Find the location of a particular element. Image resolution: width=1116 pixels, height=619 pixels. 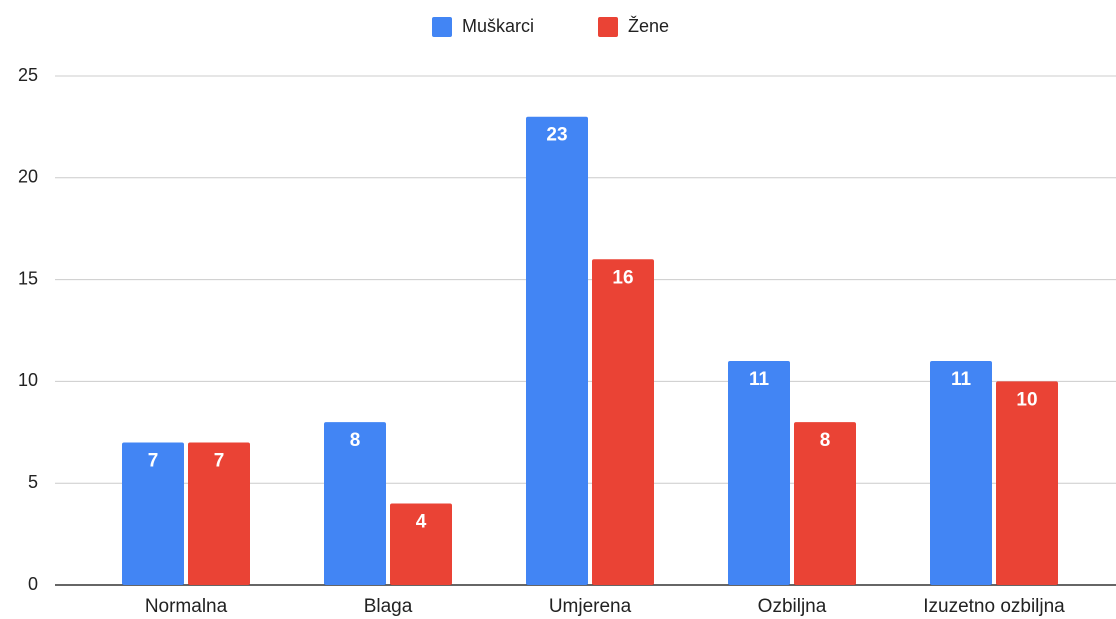

legend-label: Žene is located at coordinates (648, 26).